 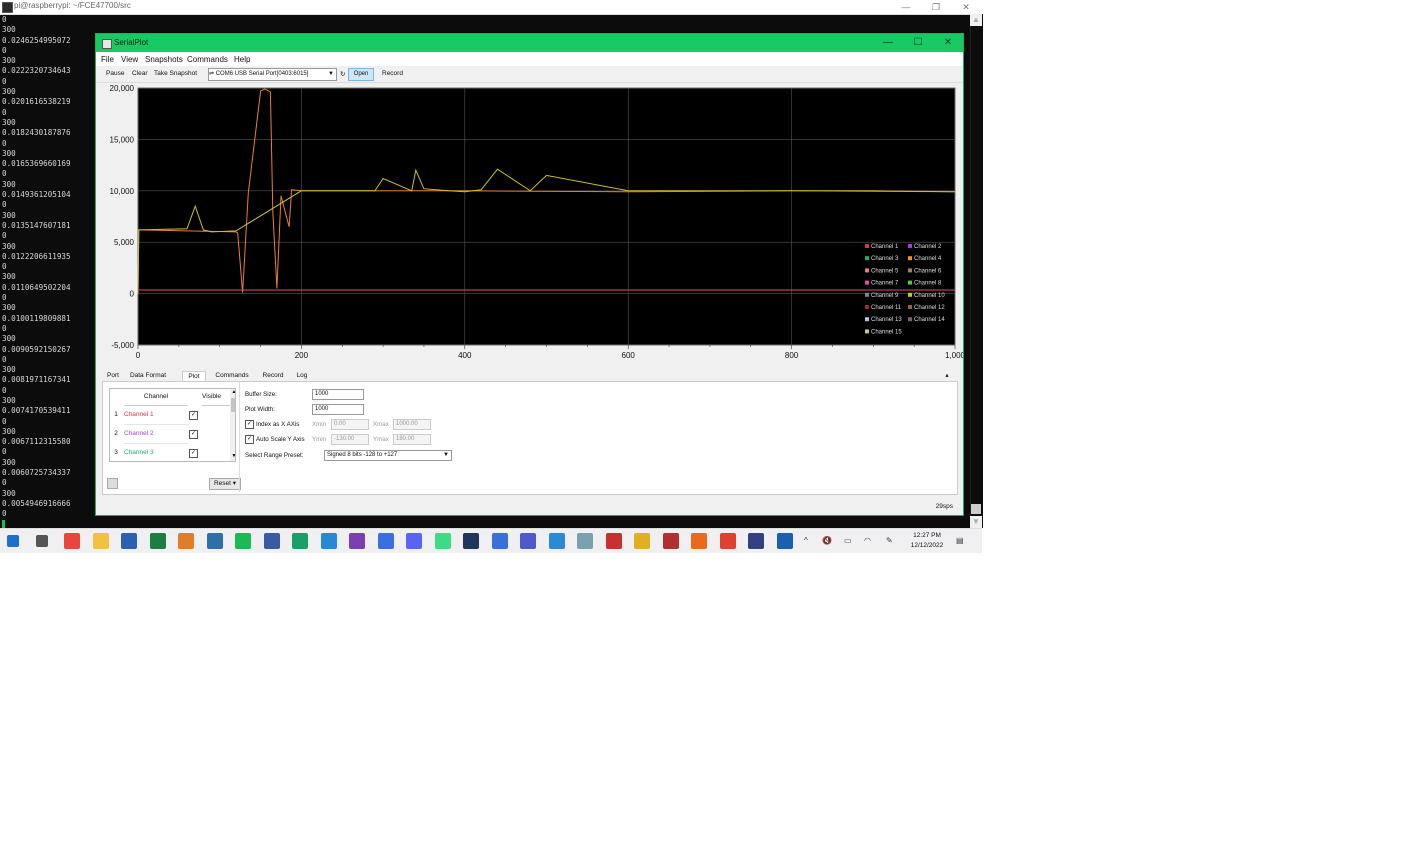 What do you see at coordinates (888, 42) in the screenshot?
I see `minimize-button: —` at bounding box center [888, 42].